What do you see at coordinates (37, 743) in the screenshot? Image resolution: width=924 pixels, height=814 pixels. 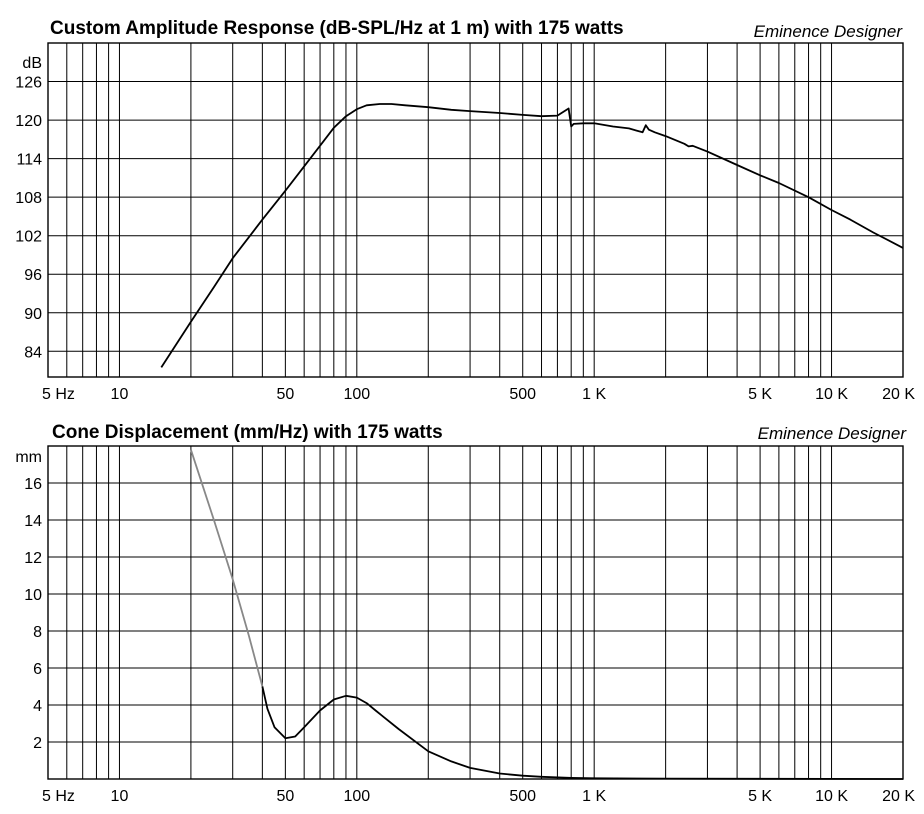 I see `y-tick-label: 2` at bounding box center [37, 743].